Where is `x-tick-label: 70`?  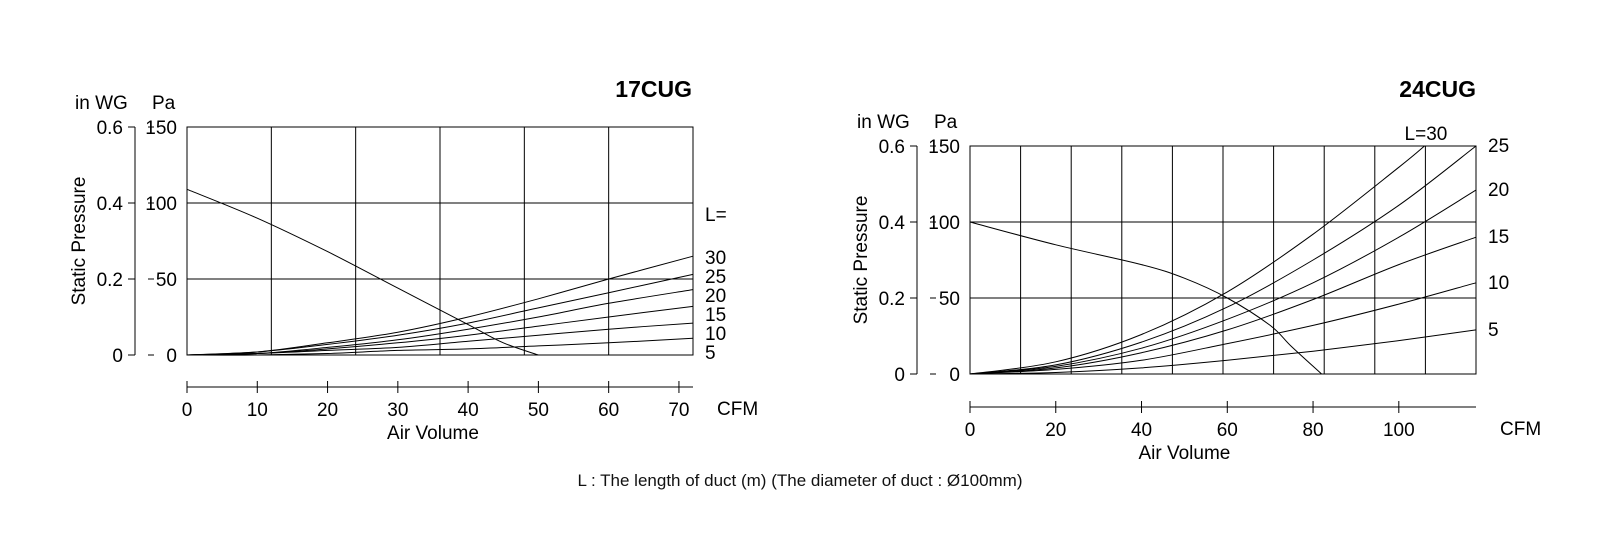 x-tick-label: 70 is located at coordinates (678, 410).